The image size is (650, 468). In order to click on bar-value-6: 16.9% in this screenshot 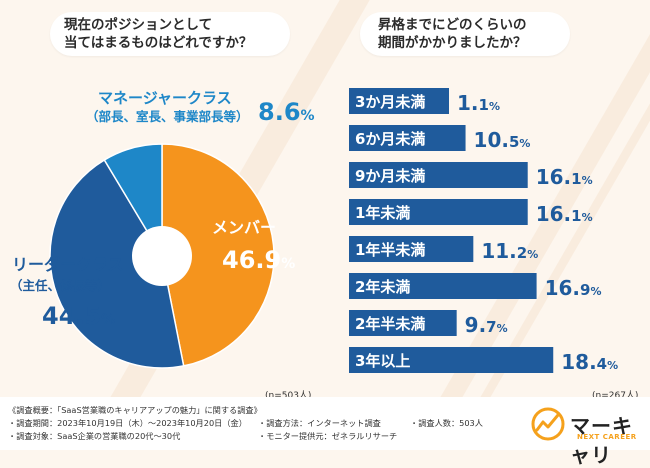, I will do `click(573, 288)`.